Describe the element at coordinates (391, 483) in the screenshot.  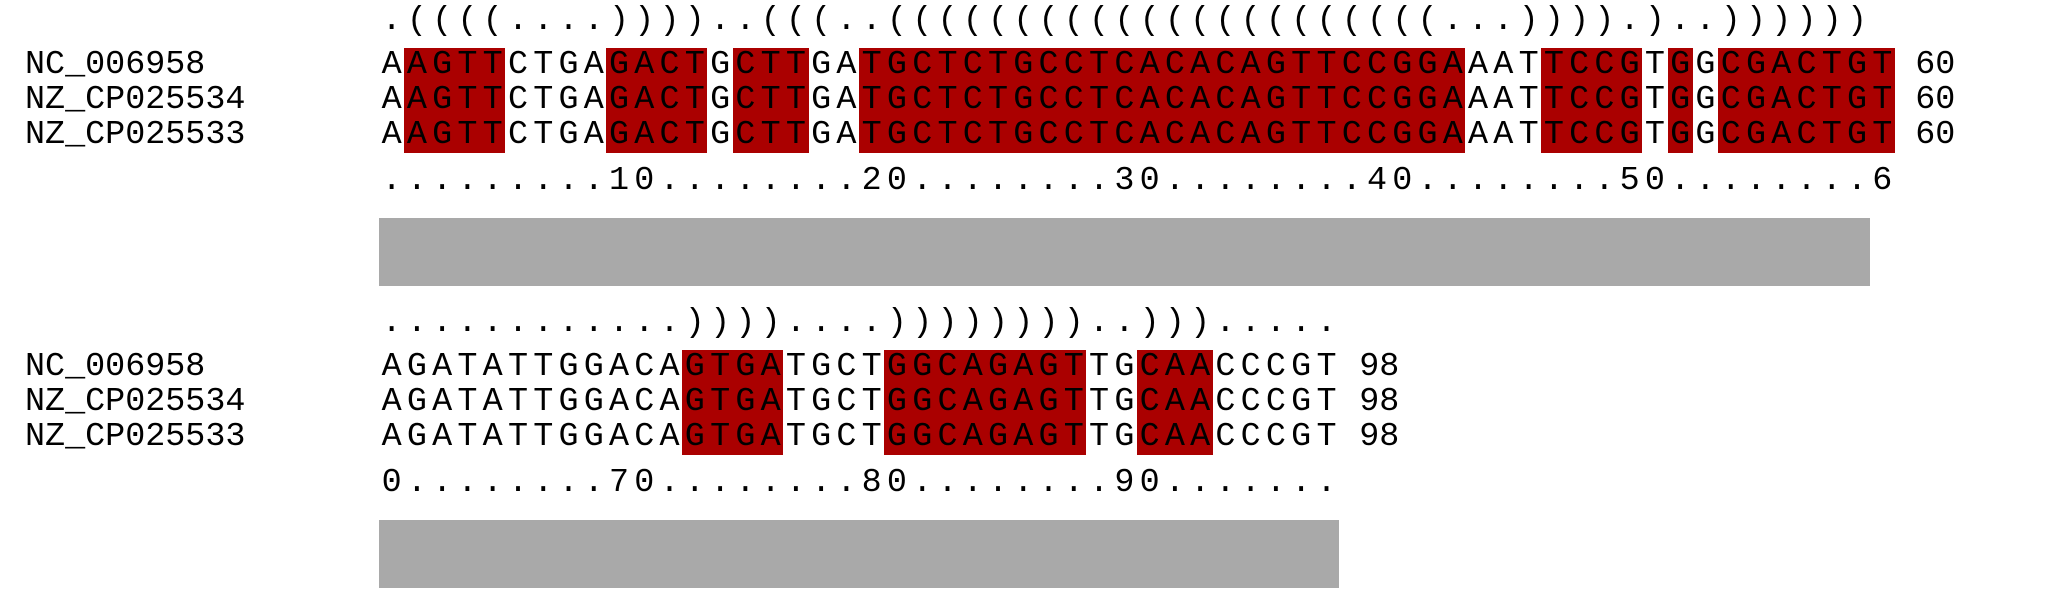
I see `ruler-char: 0` at that location.